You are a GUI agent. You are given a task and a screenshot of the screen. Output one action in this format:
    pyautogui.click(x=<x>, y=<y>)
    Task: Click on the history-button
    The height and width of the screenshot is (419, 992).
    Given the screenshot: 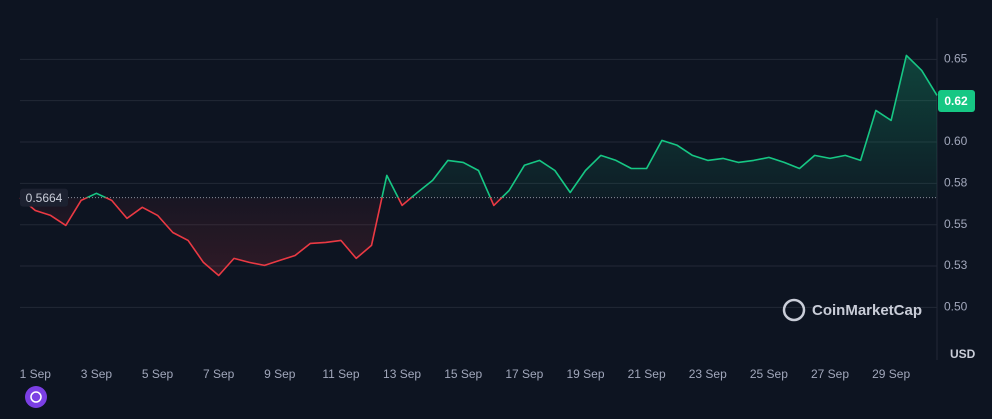 What is the action you would take?
    pyautogui.click(x=36, y=397)
    